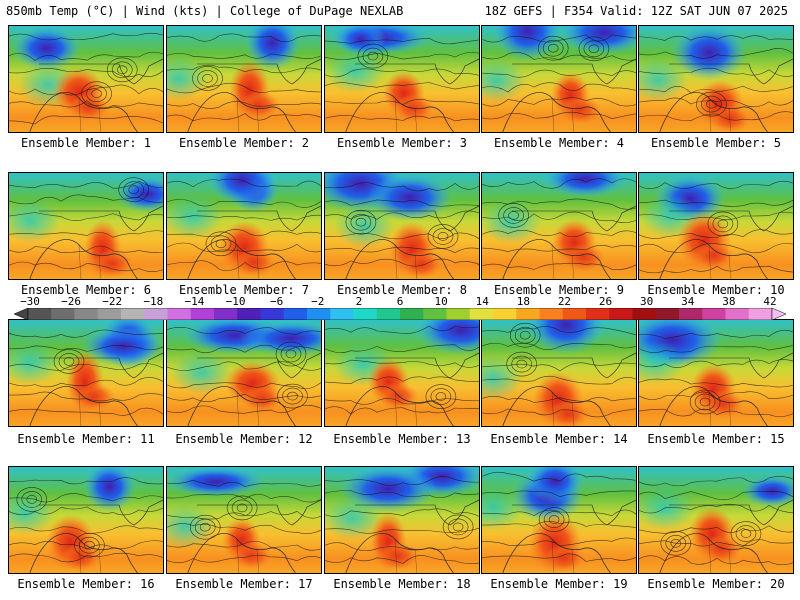 The height and width of the screenshot is (600, 800). Describe the element at coordinates (235, 301) in the screenshot. I see `colorbar-tick-label: −10` at that location.